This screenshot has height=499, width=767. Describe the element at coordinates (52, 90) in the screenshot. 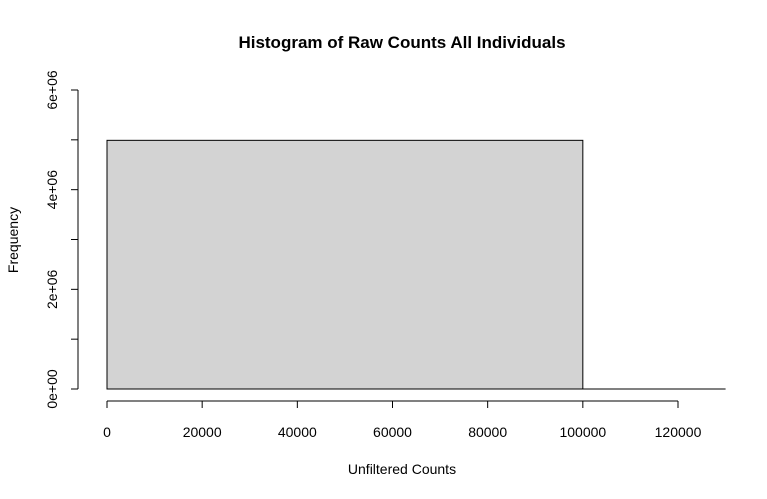

I see `y-tick-label: 6e+06` at that location.